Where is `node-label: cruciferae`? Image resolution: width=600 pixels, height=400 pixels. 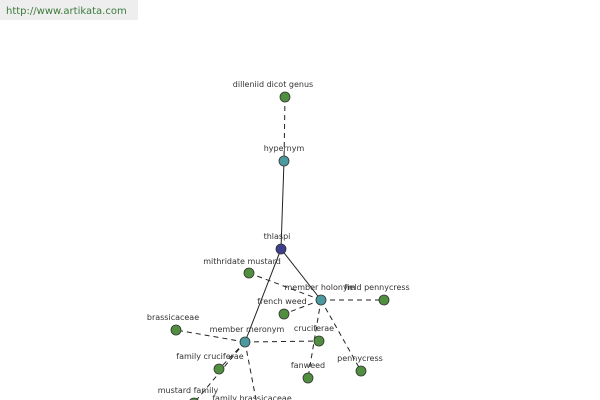
node-label: cruciferae is located at coordinates (314, 328).